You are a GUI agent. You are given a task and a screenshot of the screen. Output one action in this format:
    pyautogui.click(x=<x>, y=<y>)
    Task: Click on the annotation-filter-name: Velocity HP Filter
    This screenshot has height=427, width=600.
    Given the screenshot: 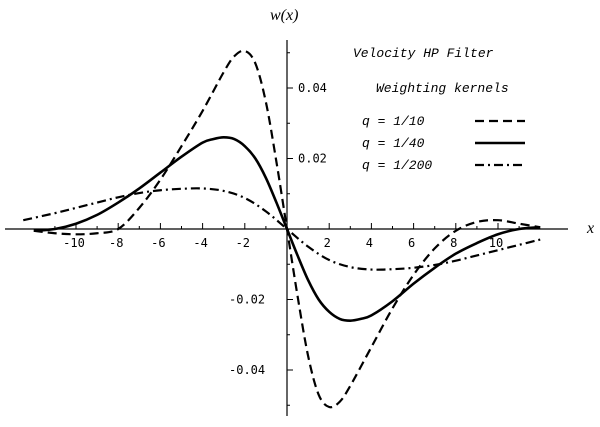 What is the action you would take?
    pyautogui.click(x=423, y=53)
    